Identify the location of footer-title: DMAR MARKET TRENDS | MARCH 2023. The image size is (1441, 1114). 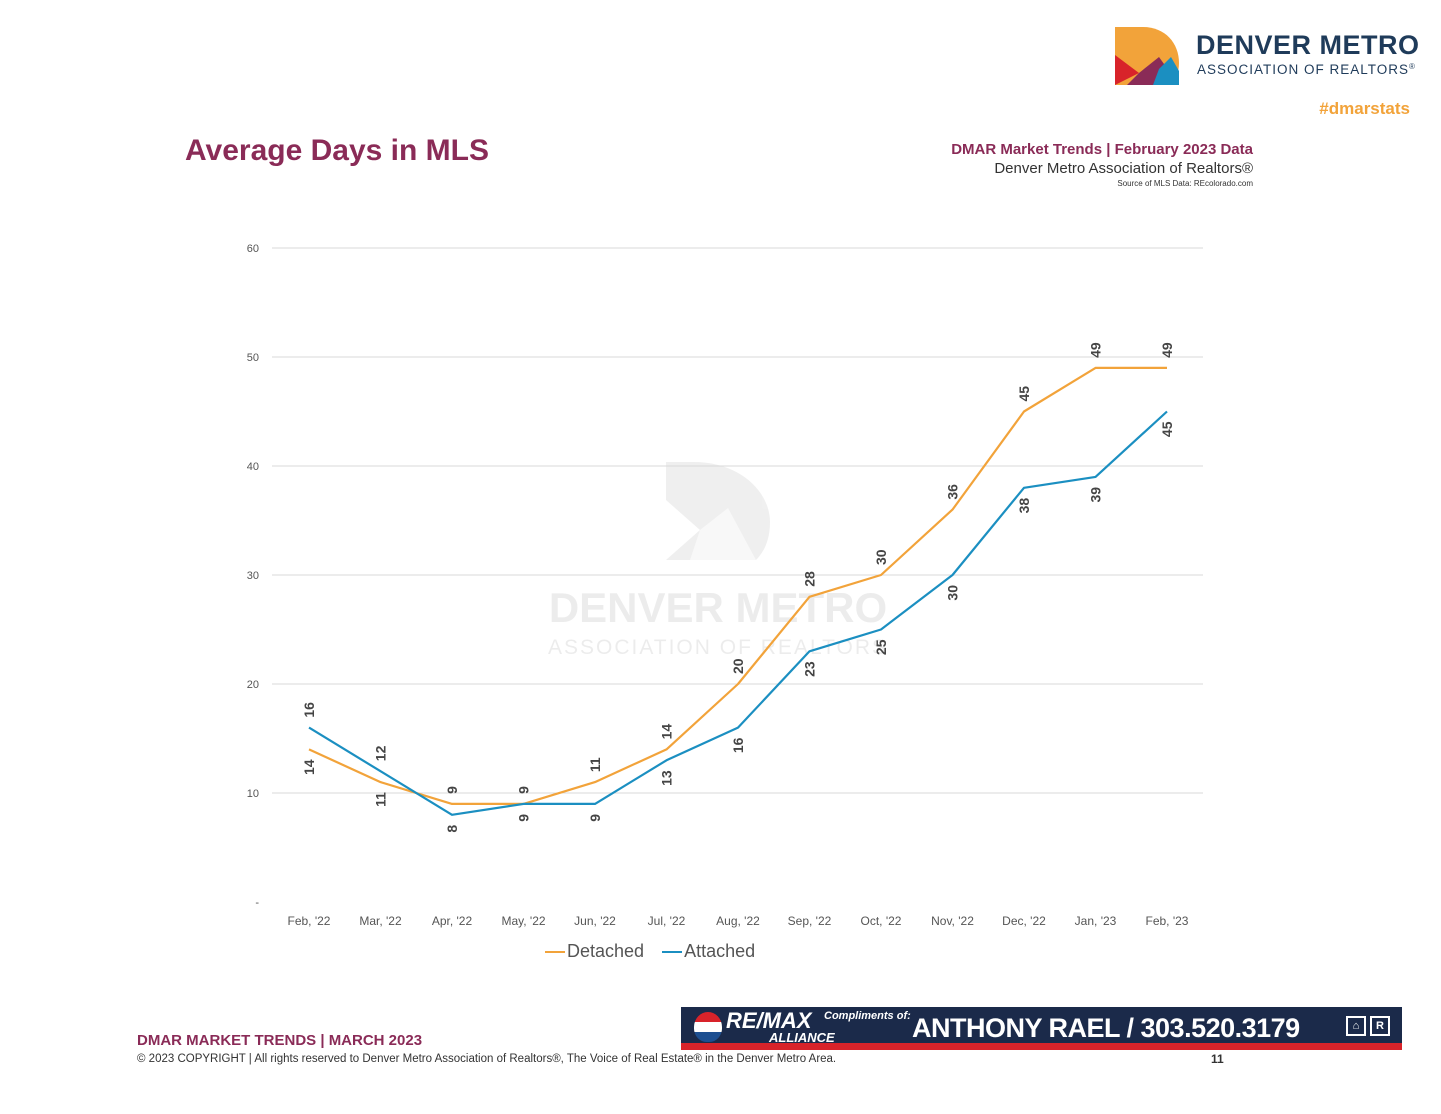
(280, 1040).